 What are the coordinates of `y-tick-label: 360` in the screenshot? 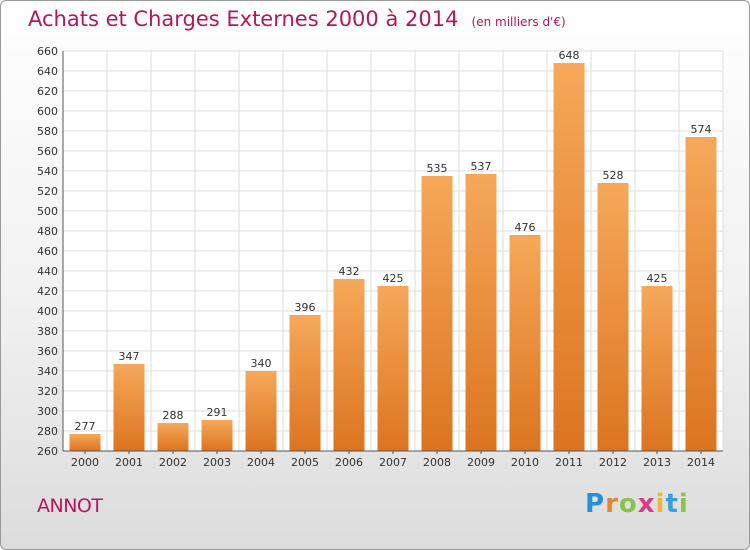 It's located at (47, 351).